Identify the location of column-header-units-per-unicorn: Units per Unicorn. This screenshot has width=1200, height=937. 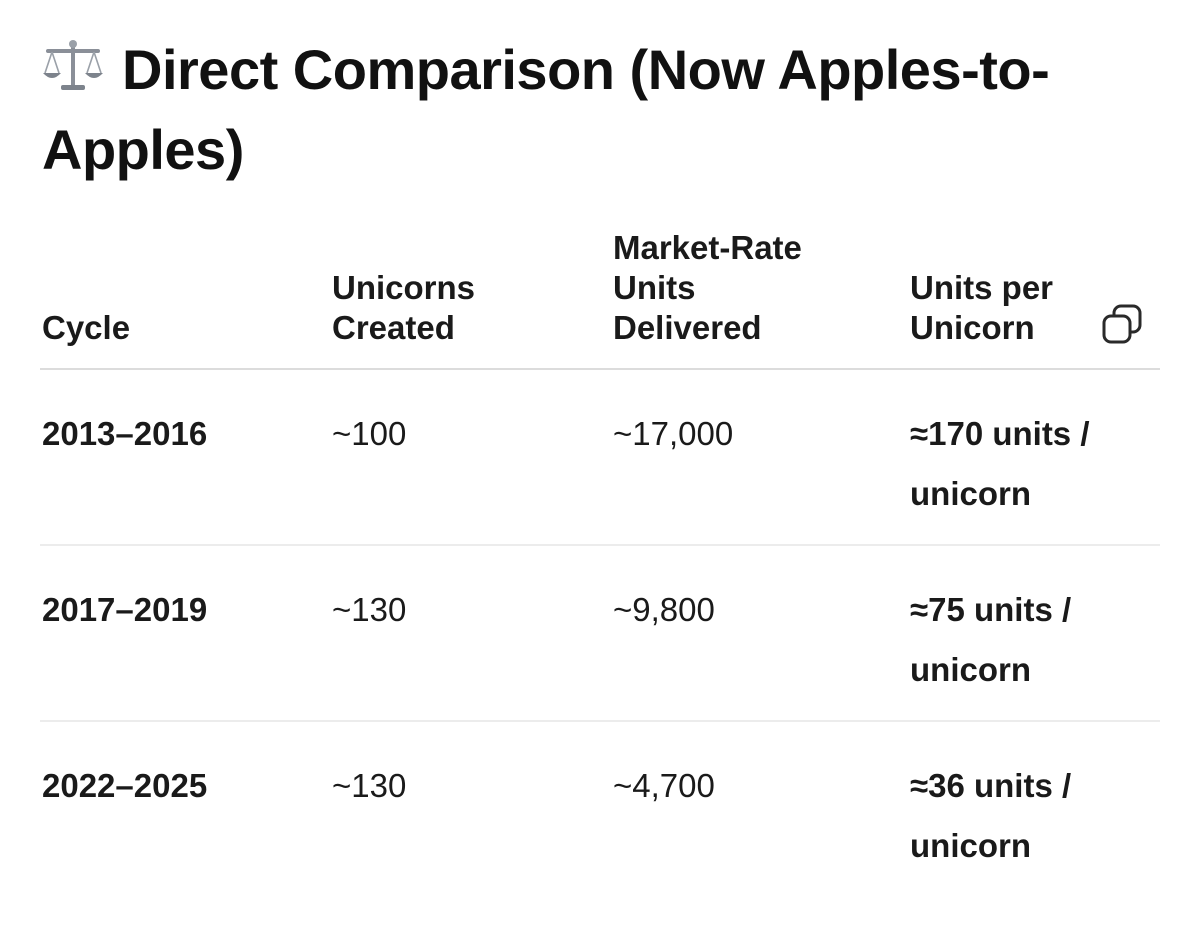
(982, 307).